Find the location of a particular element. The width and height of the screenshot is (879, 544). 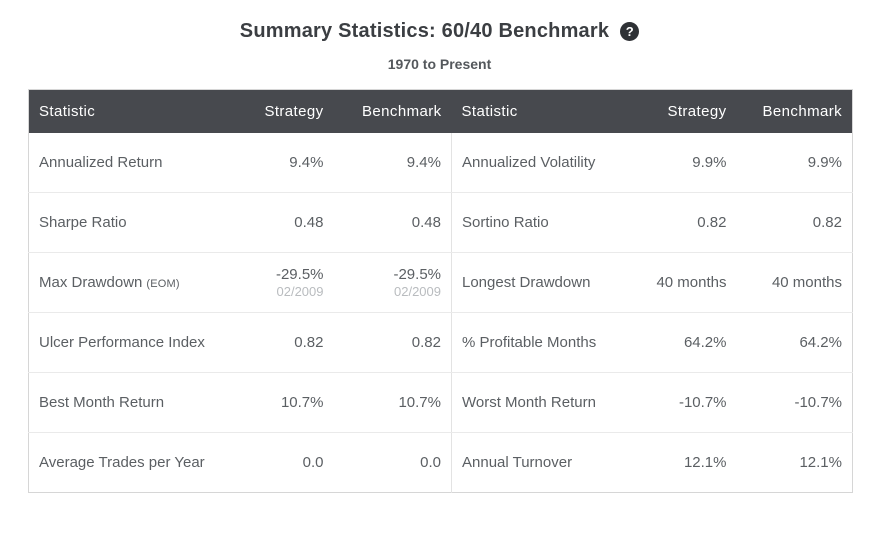

benchmark-value: 9.9% is located at coordinates (824, 162).